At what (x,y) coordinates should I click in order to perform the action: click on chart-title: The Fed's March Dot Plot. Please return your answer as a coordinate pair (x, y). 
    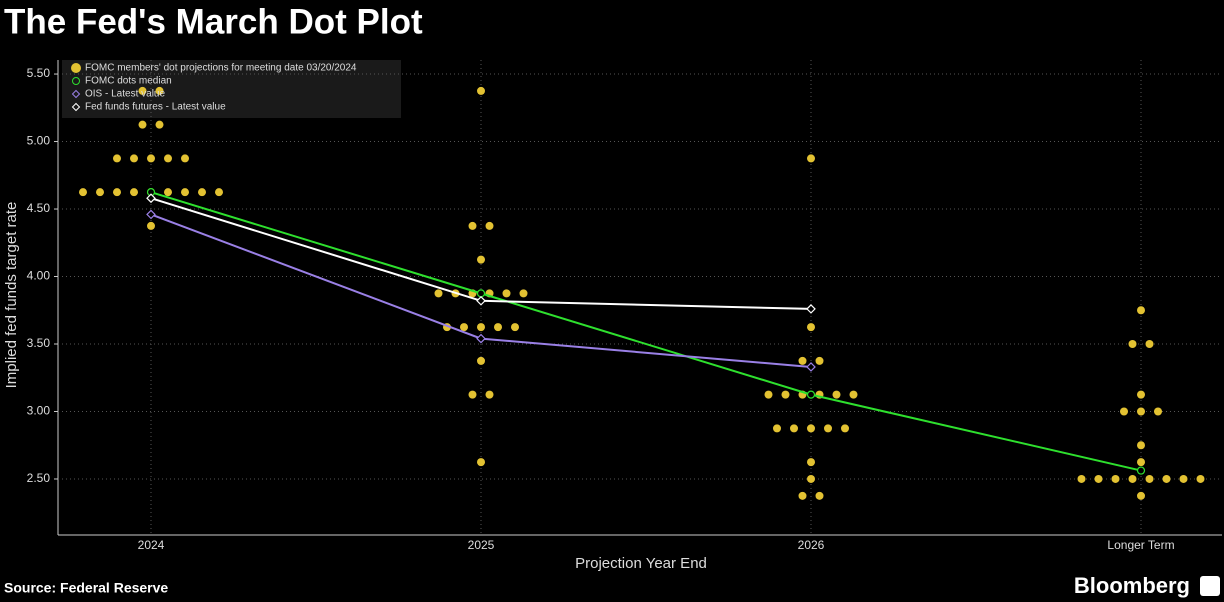
    Looking at the image, I should click on (213, 21).